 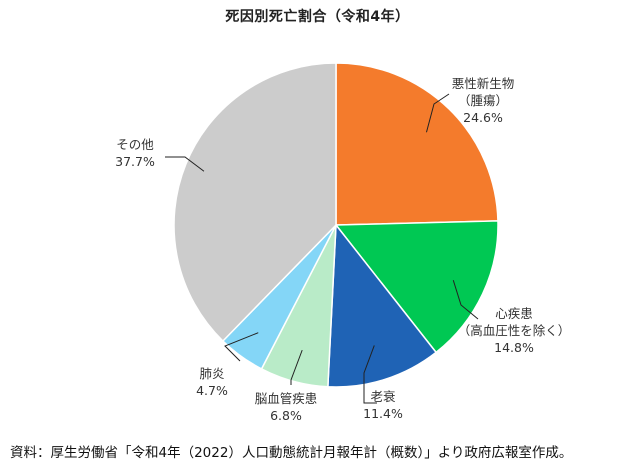 I want to click on slice-category-label: その他, so click(x=135, y=144).